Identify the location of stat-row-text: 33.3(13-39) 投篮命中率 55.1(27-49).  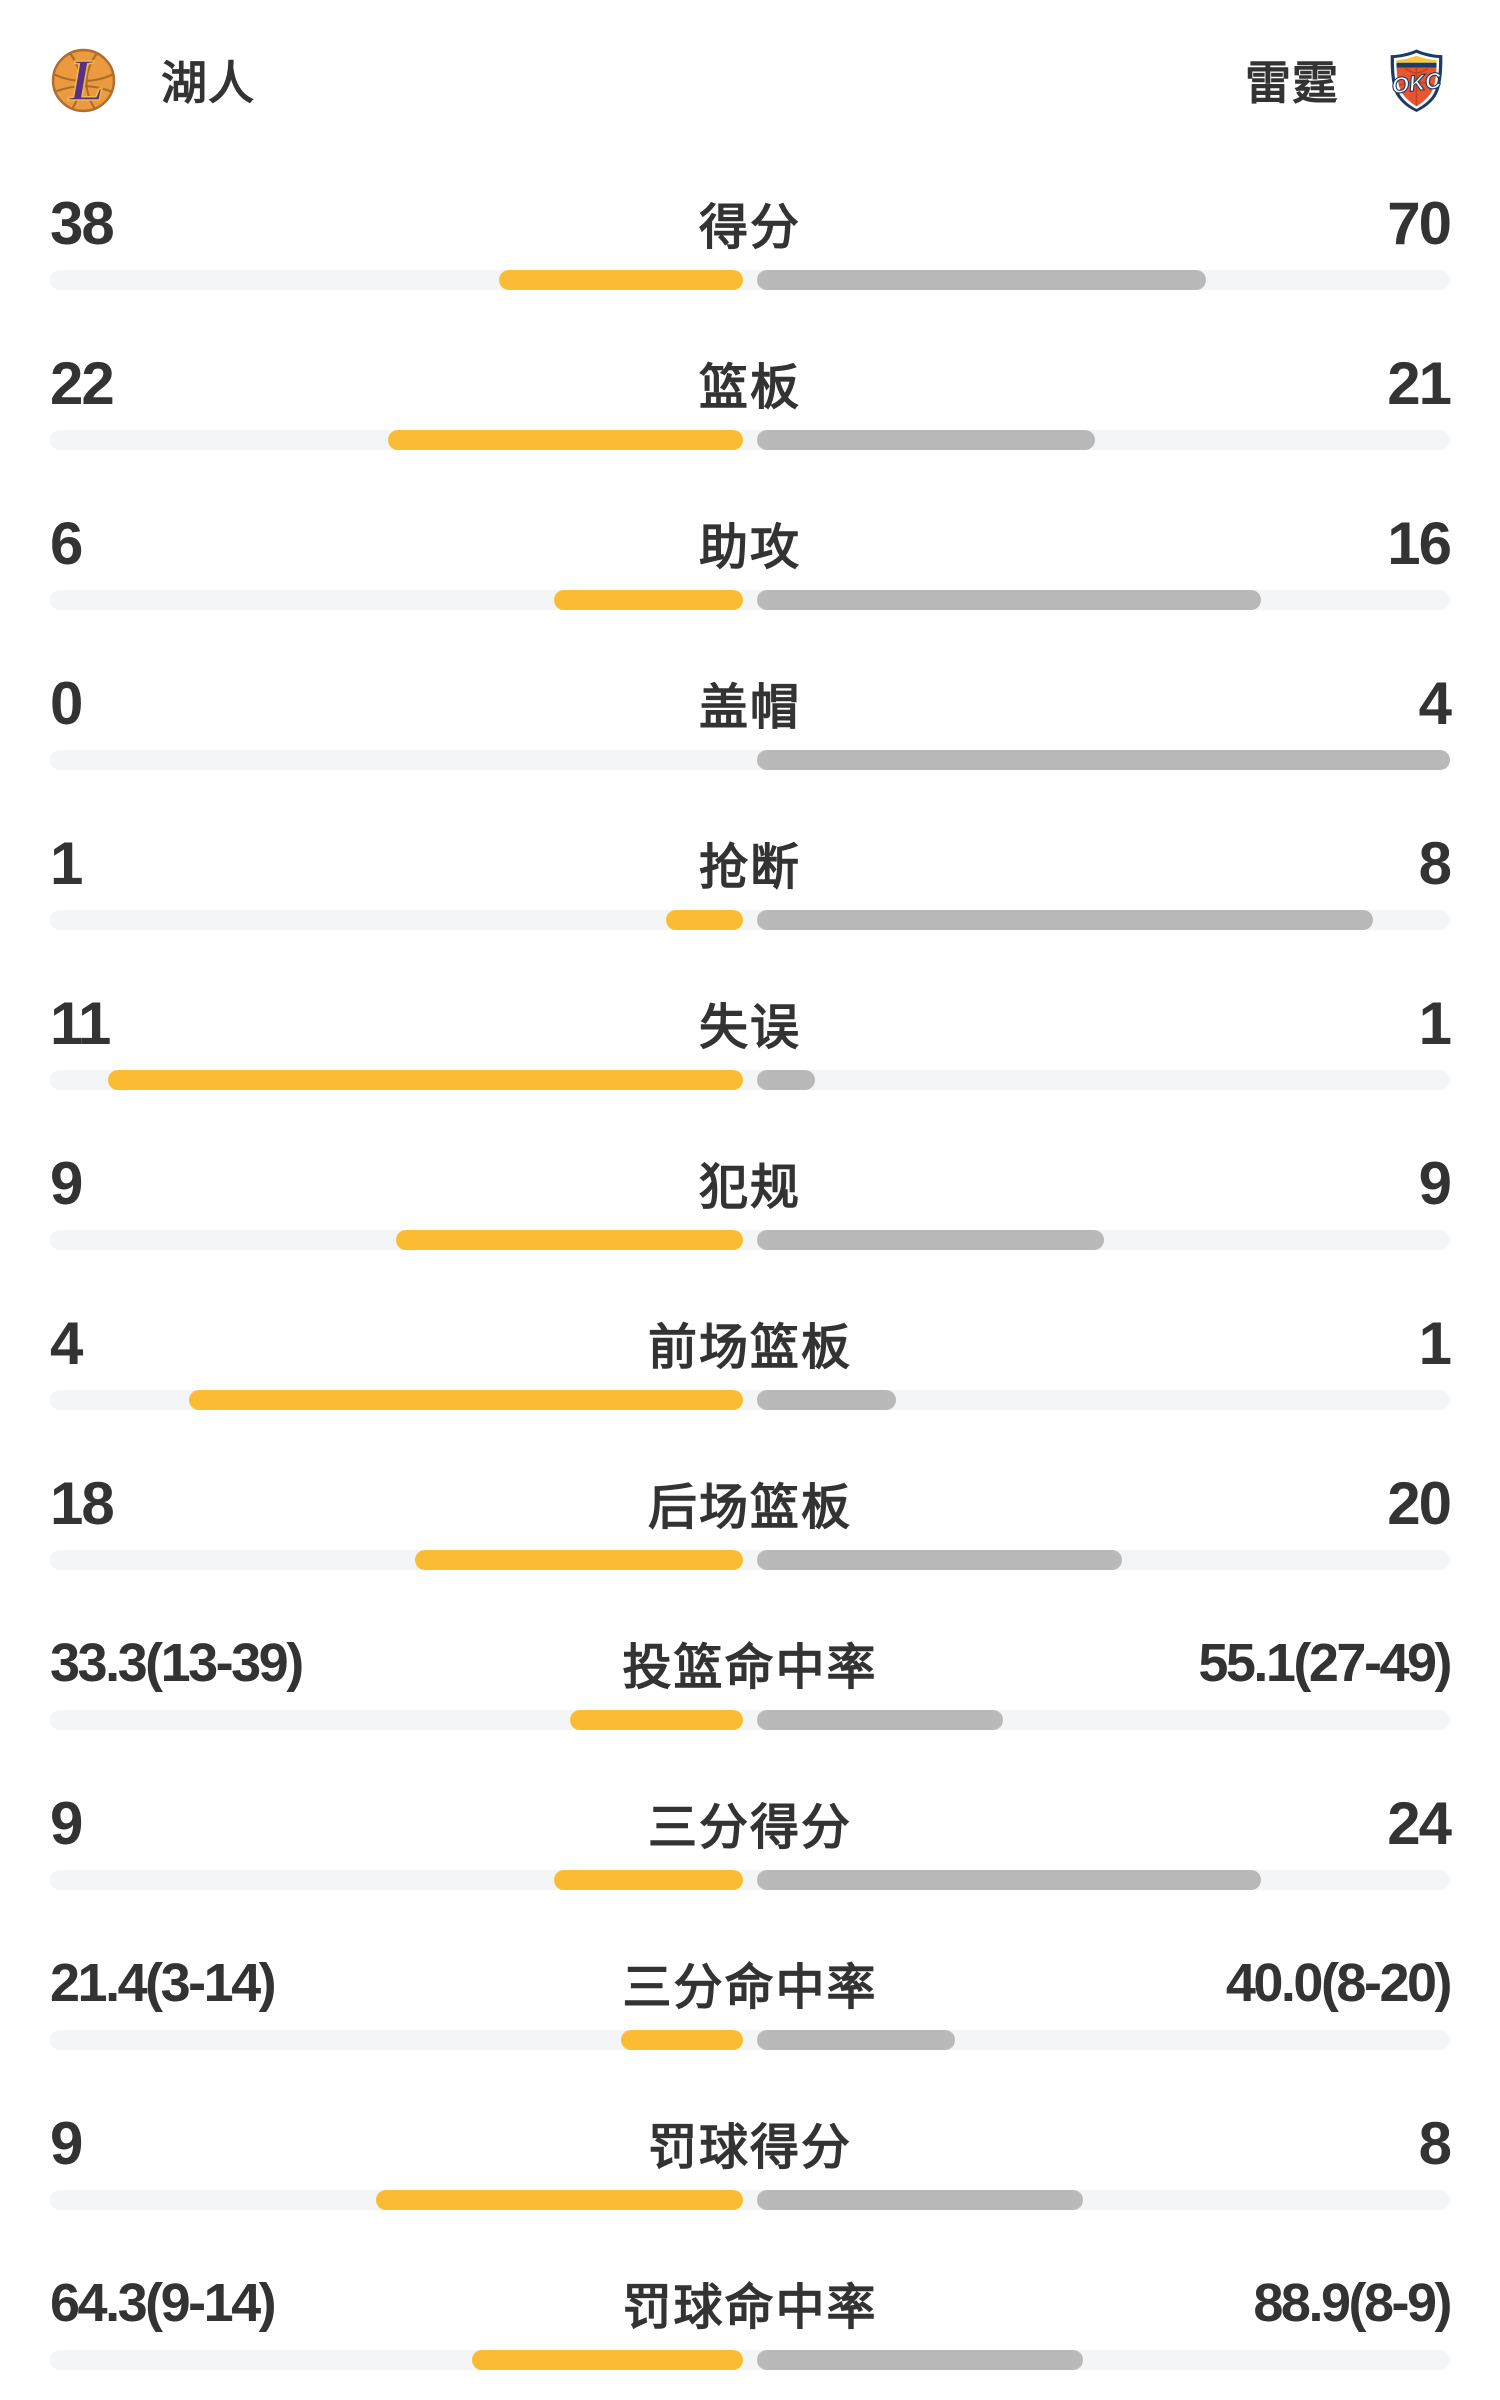
(751, 1663).